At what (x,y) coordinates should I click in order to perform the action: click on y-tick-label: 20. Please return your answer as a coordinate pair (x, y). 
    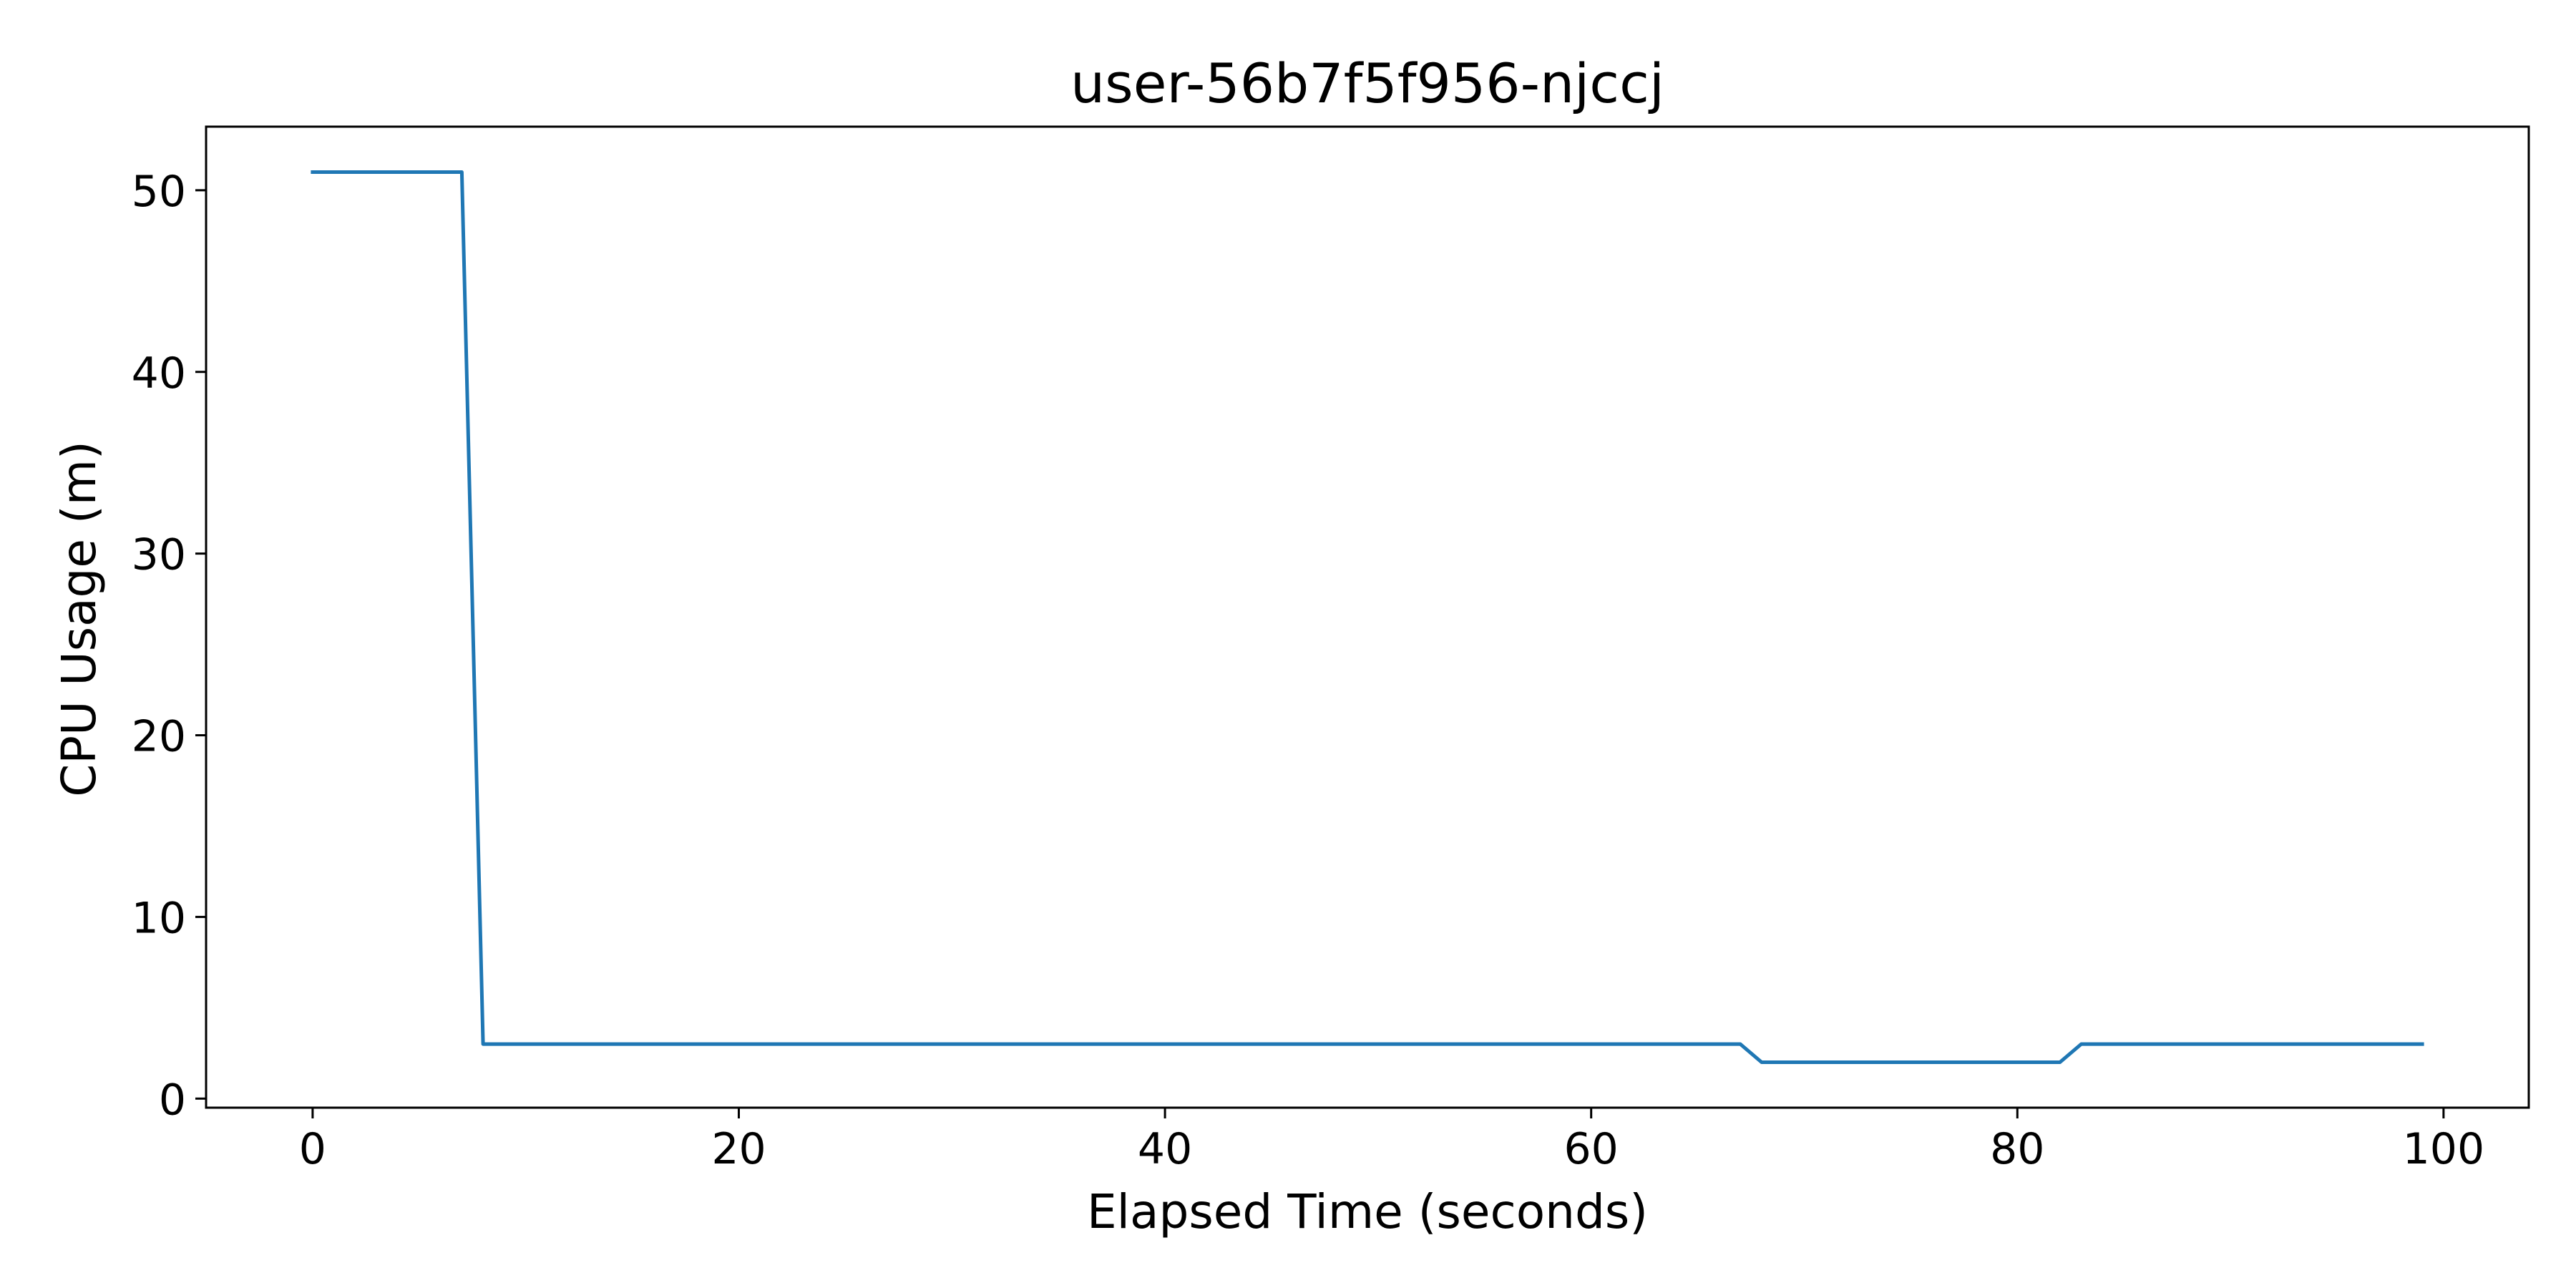
    Looking at the image, I should click on (159, 737).